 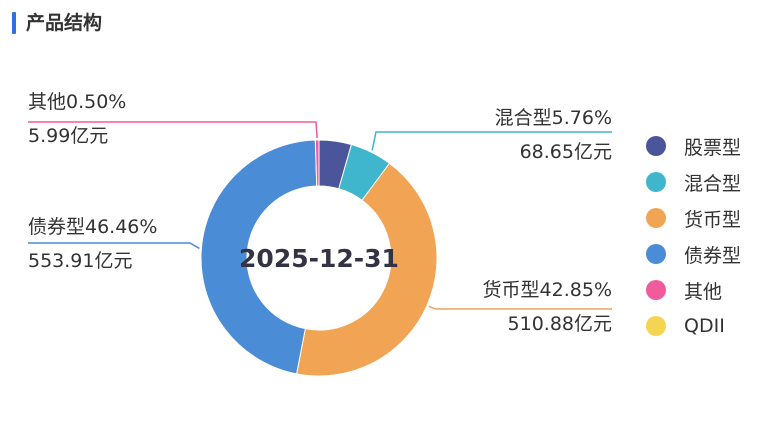 I want to click on page-title: 产品结构, so click(x=64, y=23).